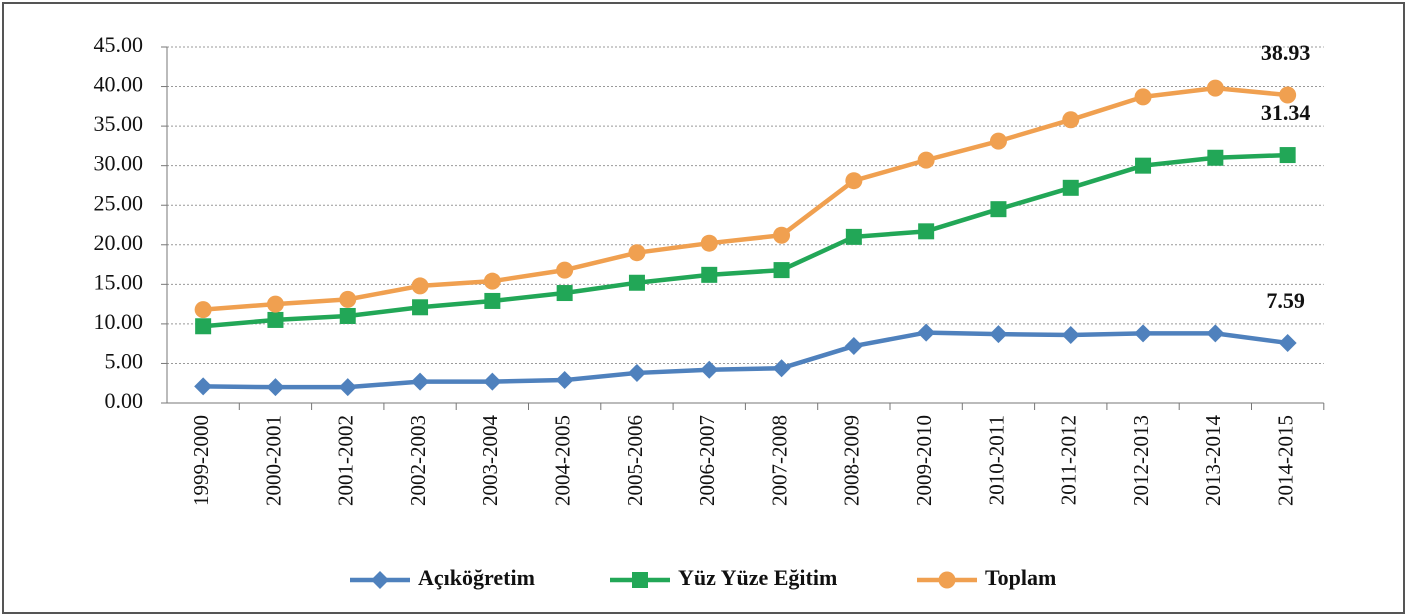  What do you see at coordinates (1213, 460) in the screenshot?
I see `x-tick-label: 2013-2014` at bounding box center [1213, 460].